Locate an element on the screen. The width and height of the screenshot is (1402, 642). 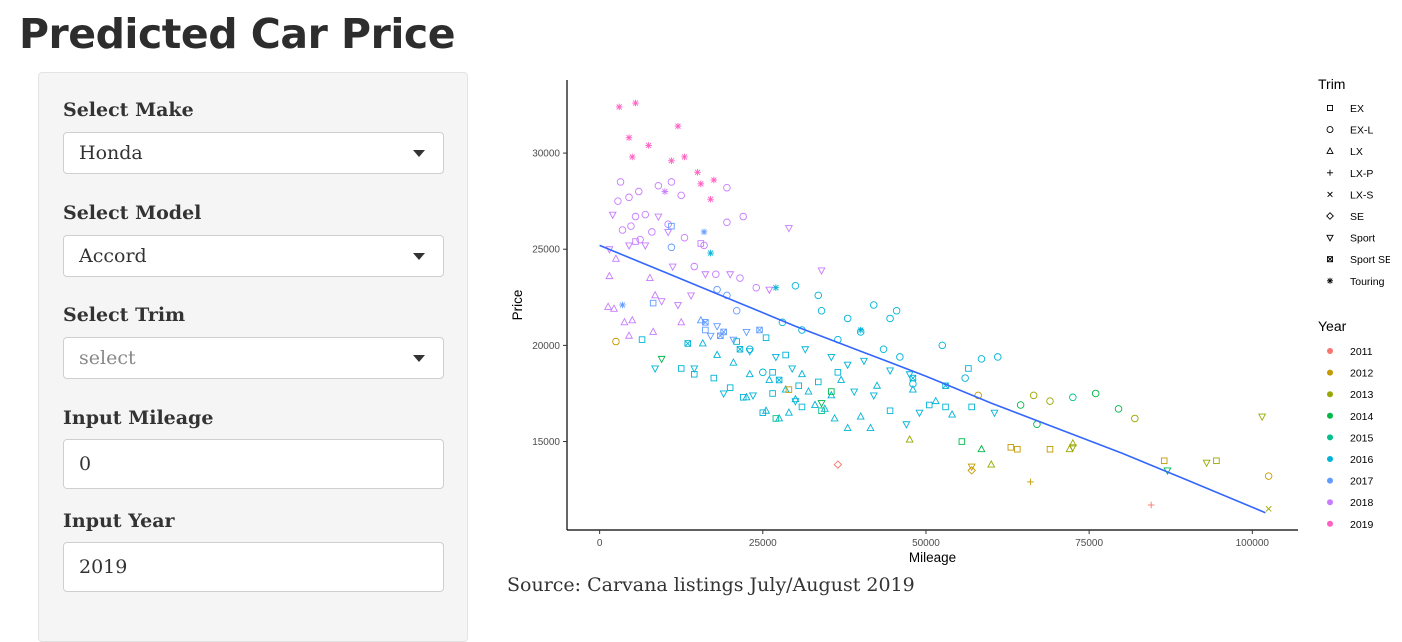
page-title: Predicted Car Price is located at coordinates (237, 34).